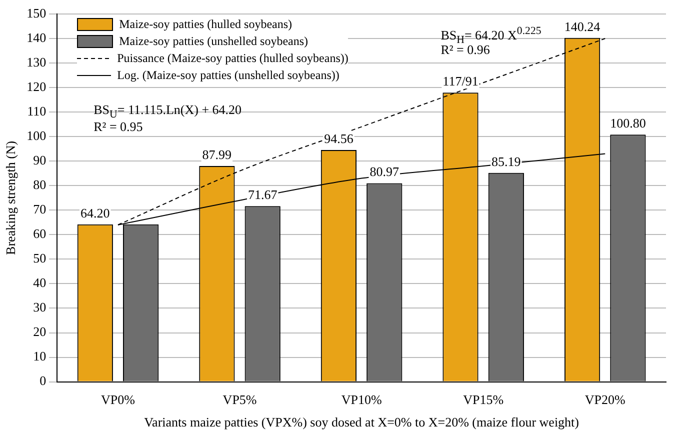 The image size is (676, 435). I want to click on y-tick-label: 30, so click(39, 307).